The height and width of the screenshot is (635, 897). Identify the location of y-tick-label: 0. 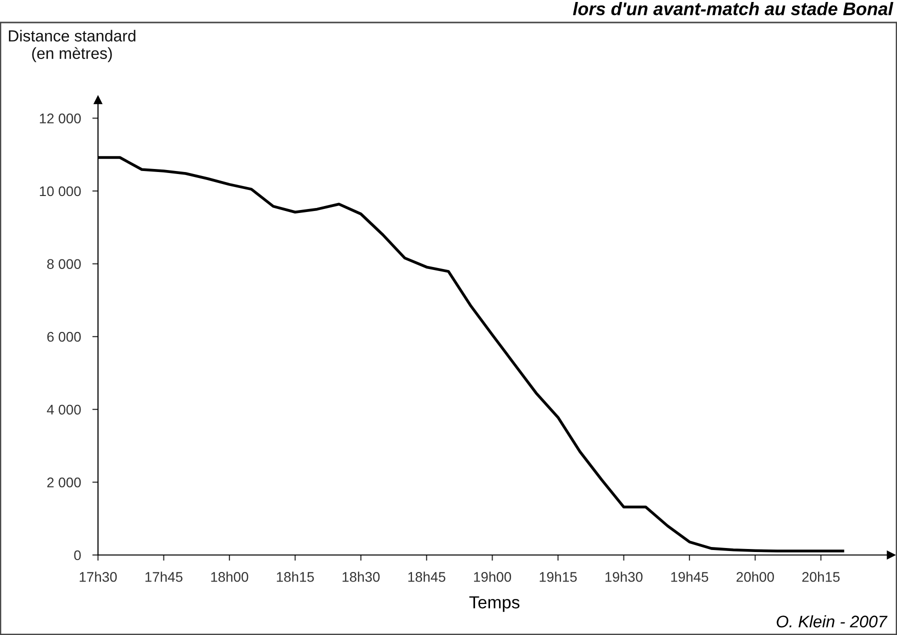
(77, 555).